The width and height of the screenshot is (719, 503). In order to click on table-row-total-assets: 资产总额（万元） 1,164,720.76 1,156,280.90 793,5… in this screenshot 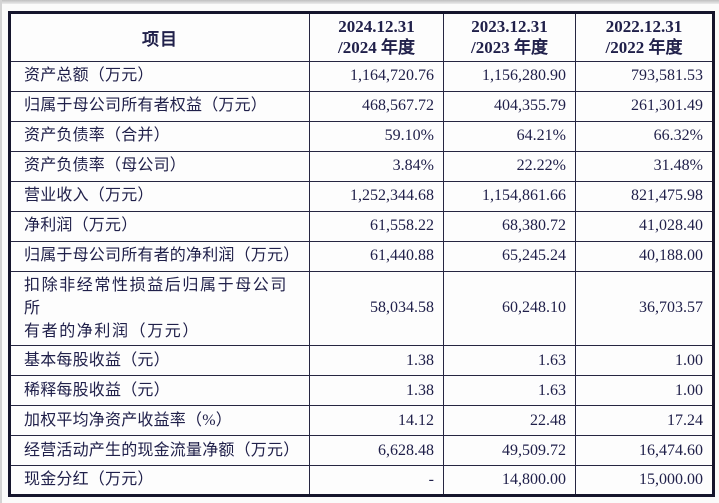, I will do `click(361, 76)`.